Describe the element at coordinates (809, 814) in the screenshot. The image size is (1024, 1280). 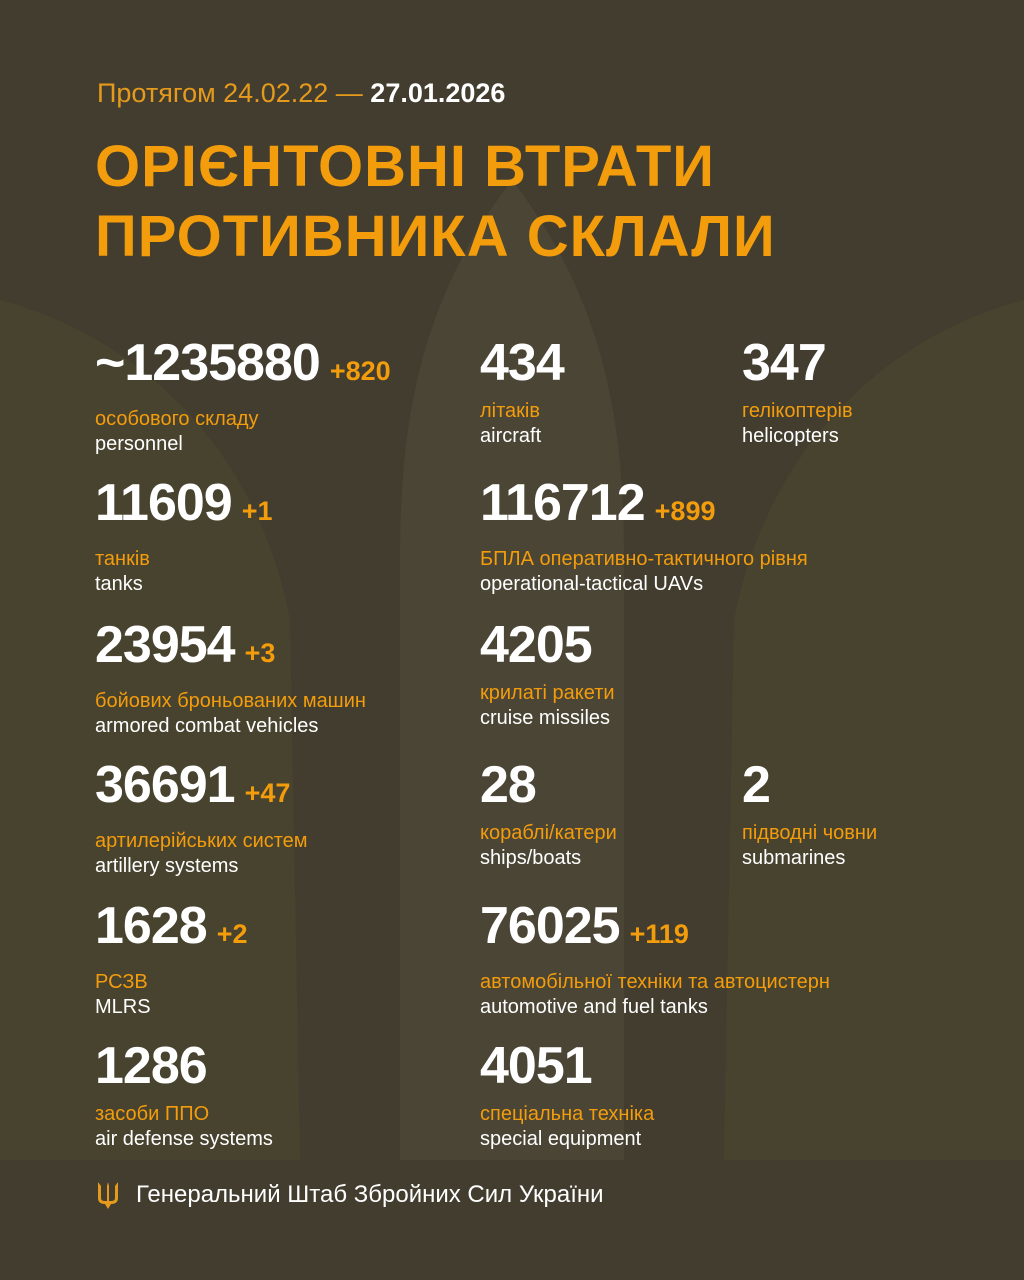
I see `stat-submarines: 2 підводні човни submarines` at that location.